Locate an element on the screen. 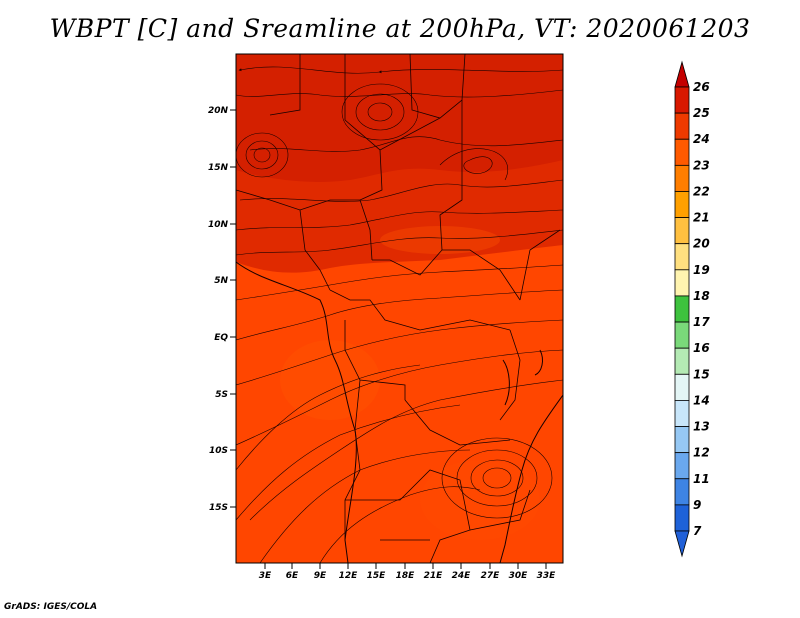  lat-tick-label: 20N is located at coordinates (218, 111).